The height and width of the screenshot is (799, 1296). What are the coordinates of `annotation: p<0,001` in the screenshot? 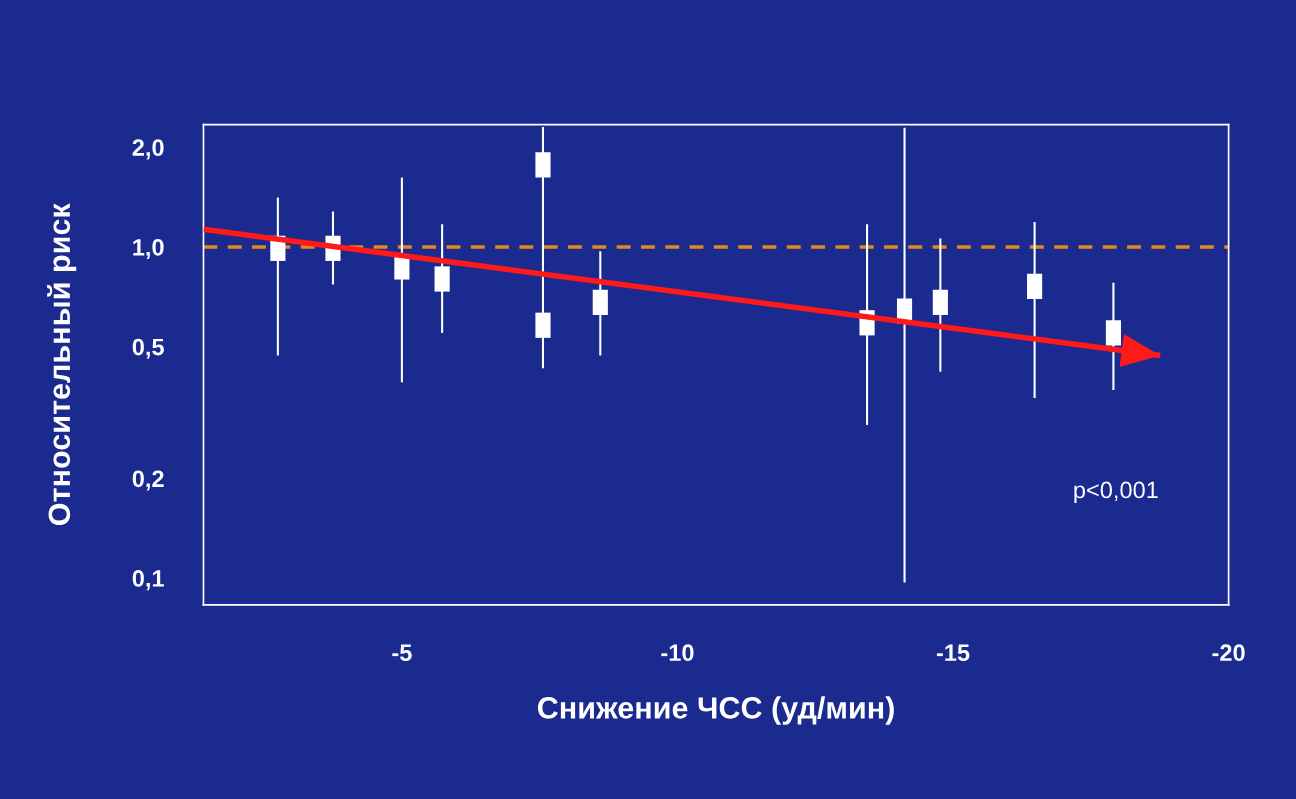 It's located at (1116, 492).